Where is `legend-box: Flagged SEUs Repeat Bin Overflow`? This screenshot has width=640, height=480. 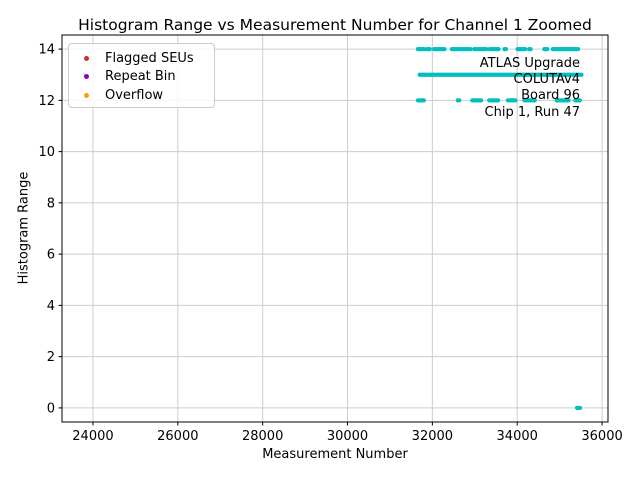
legend-box: Flagged SEUs Repeat Bin Overflow is located at coordinates (141, 75).